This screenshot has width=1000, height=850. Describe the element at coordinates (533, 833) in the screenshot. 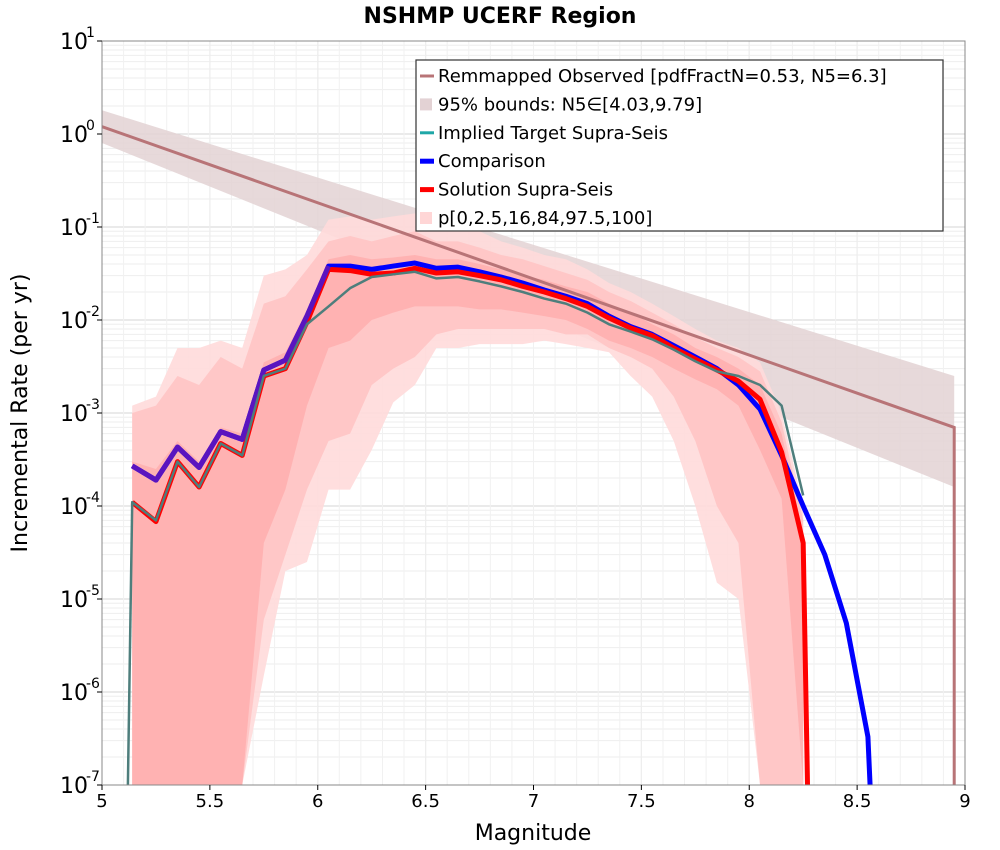

I see `x-axis-label: Magnitude` at that location.